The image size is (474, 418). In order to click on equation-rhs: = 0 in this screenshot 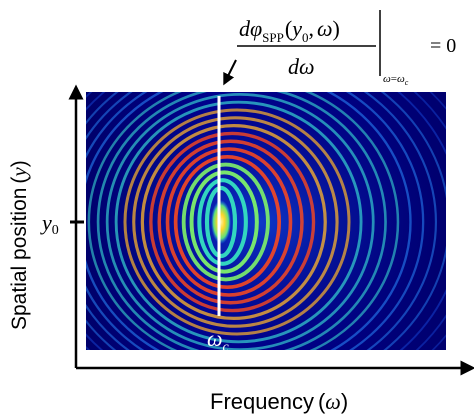, I will do `click(443, 46)`.